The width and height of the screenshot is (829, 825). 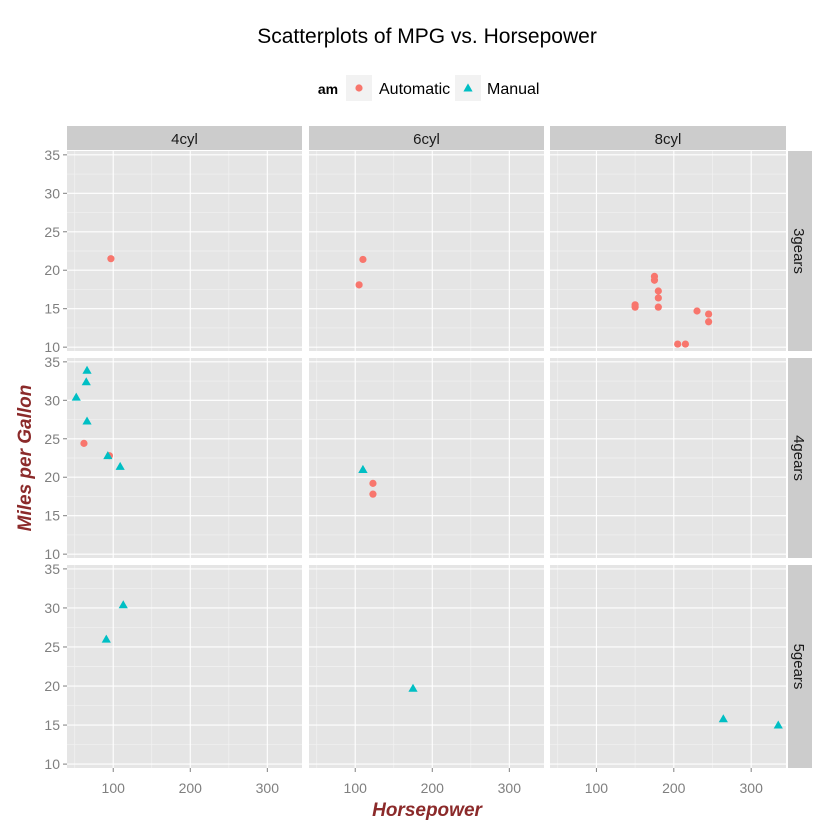 I want to click on panel-8cyl-3gears, so click(x=668, y=251).